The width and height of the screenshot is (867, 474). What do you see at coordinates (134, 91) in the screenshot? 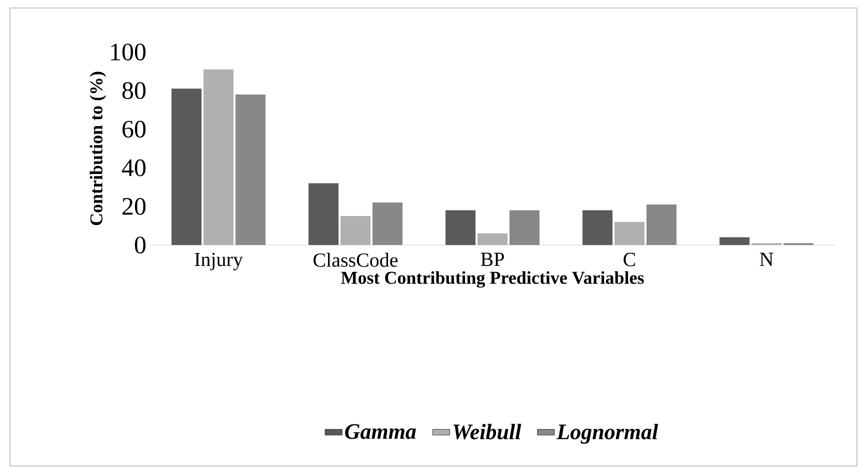
I see `y-tick-label: 80` at bounding box center [134, 91].